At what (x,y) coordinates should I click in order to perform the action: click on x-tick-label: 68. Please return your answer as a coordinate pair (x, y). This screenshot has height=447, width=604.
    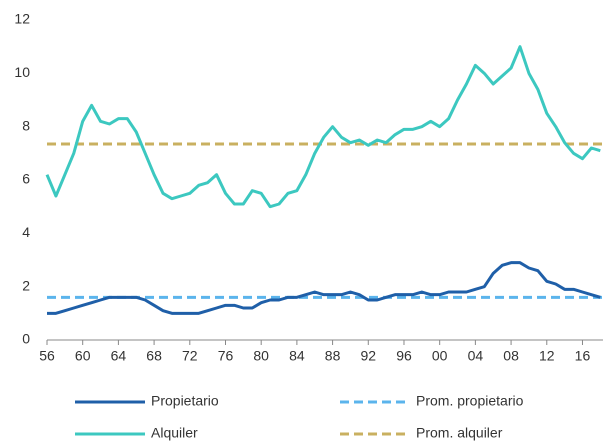
    Looking at the image, I should click on (154, 356).